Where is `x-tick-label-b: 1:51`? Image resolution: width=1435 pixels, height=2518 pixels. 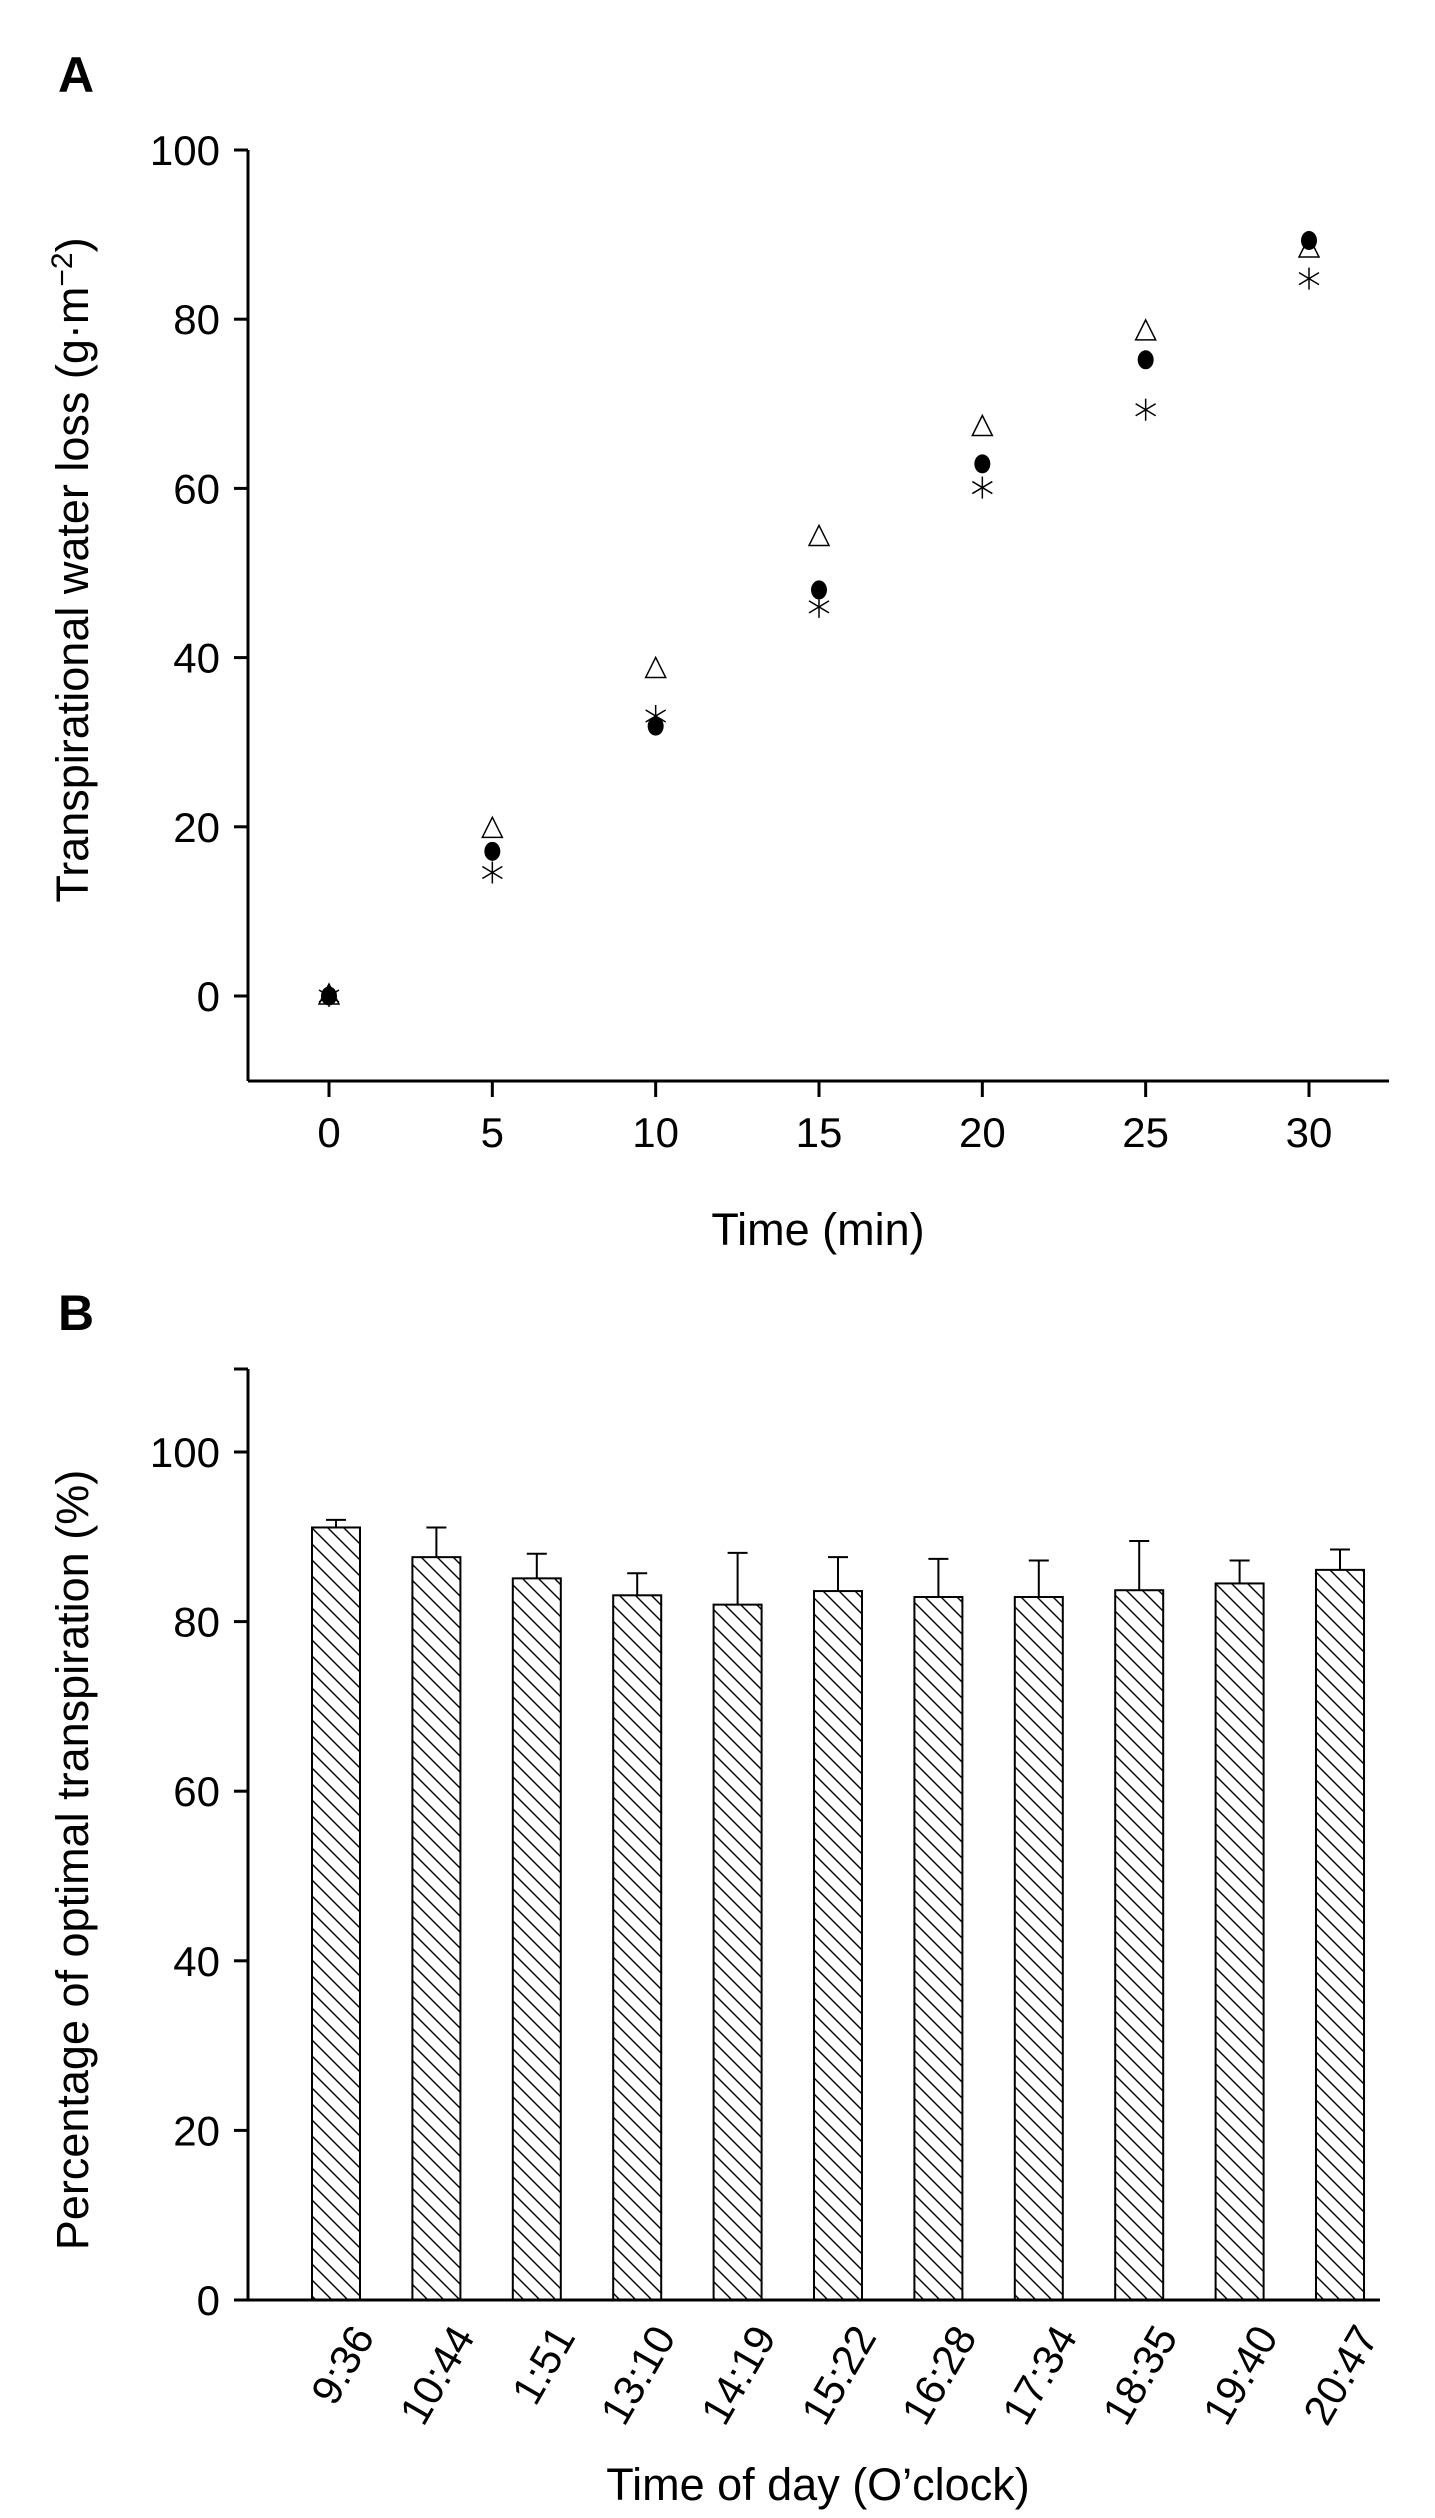
x-tick-label-b: 1:51 is located at coordinates (543, 2365).